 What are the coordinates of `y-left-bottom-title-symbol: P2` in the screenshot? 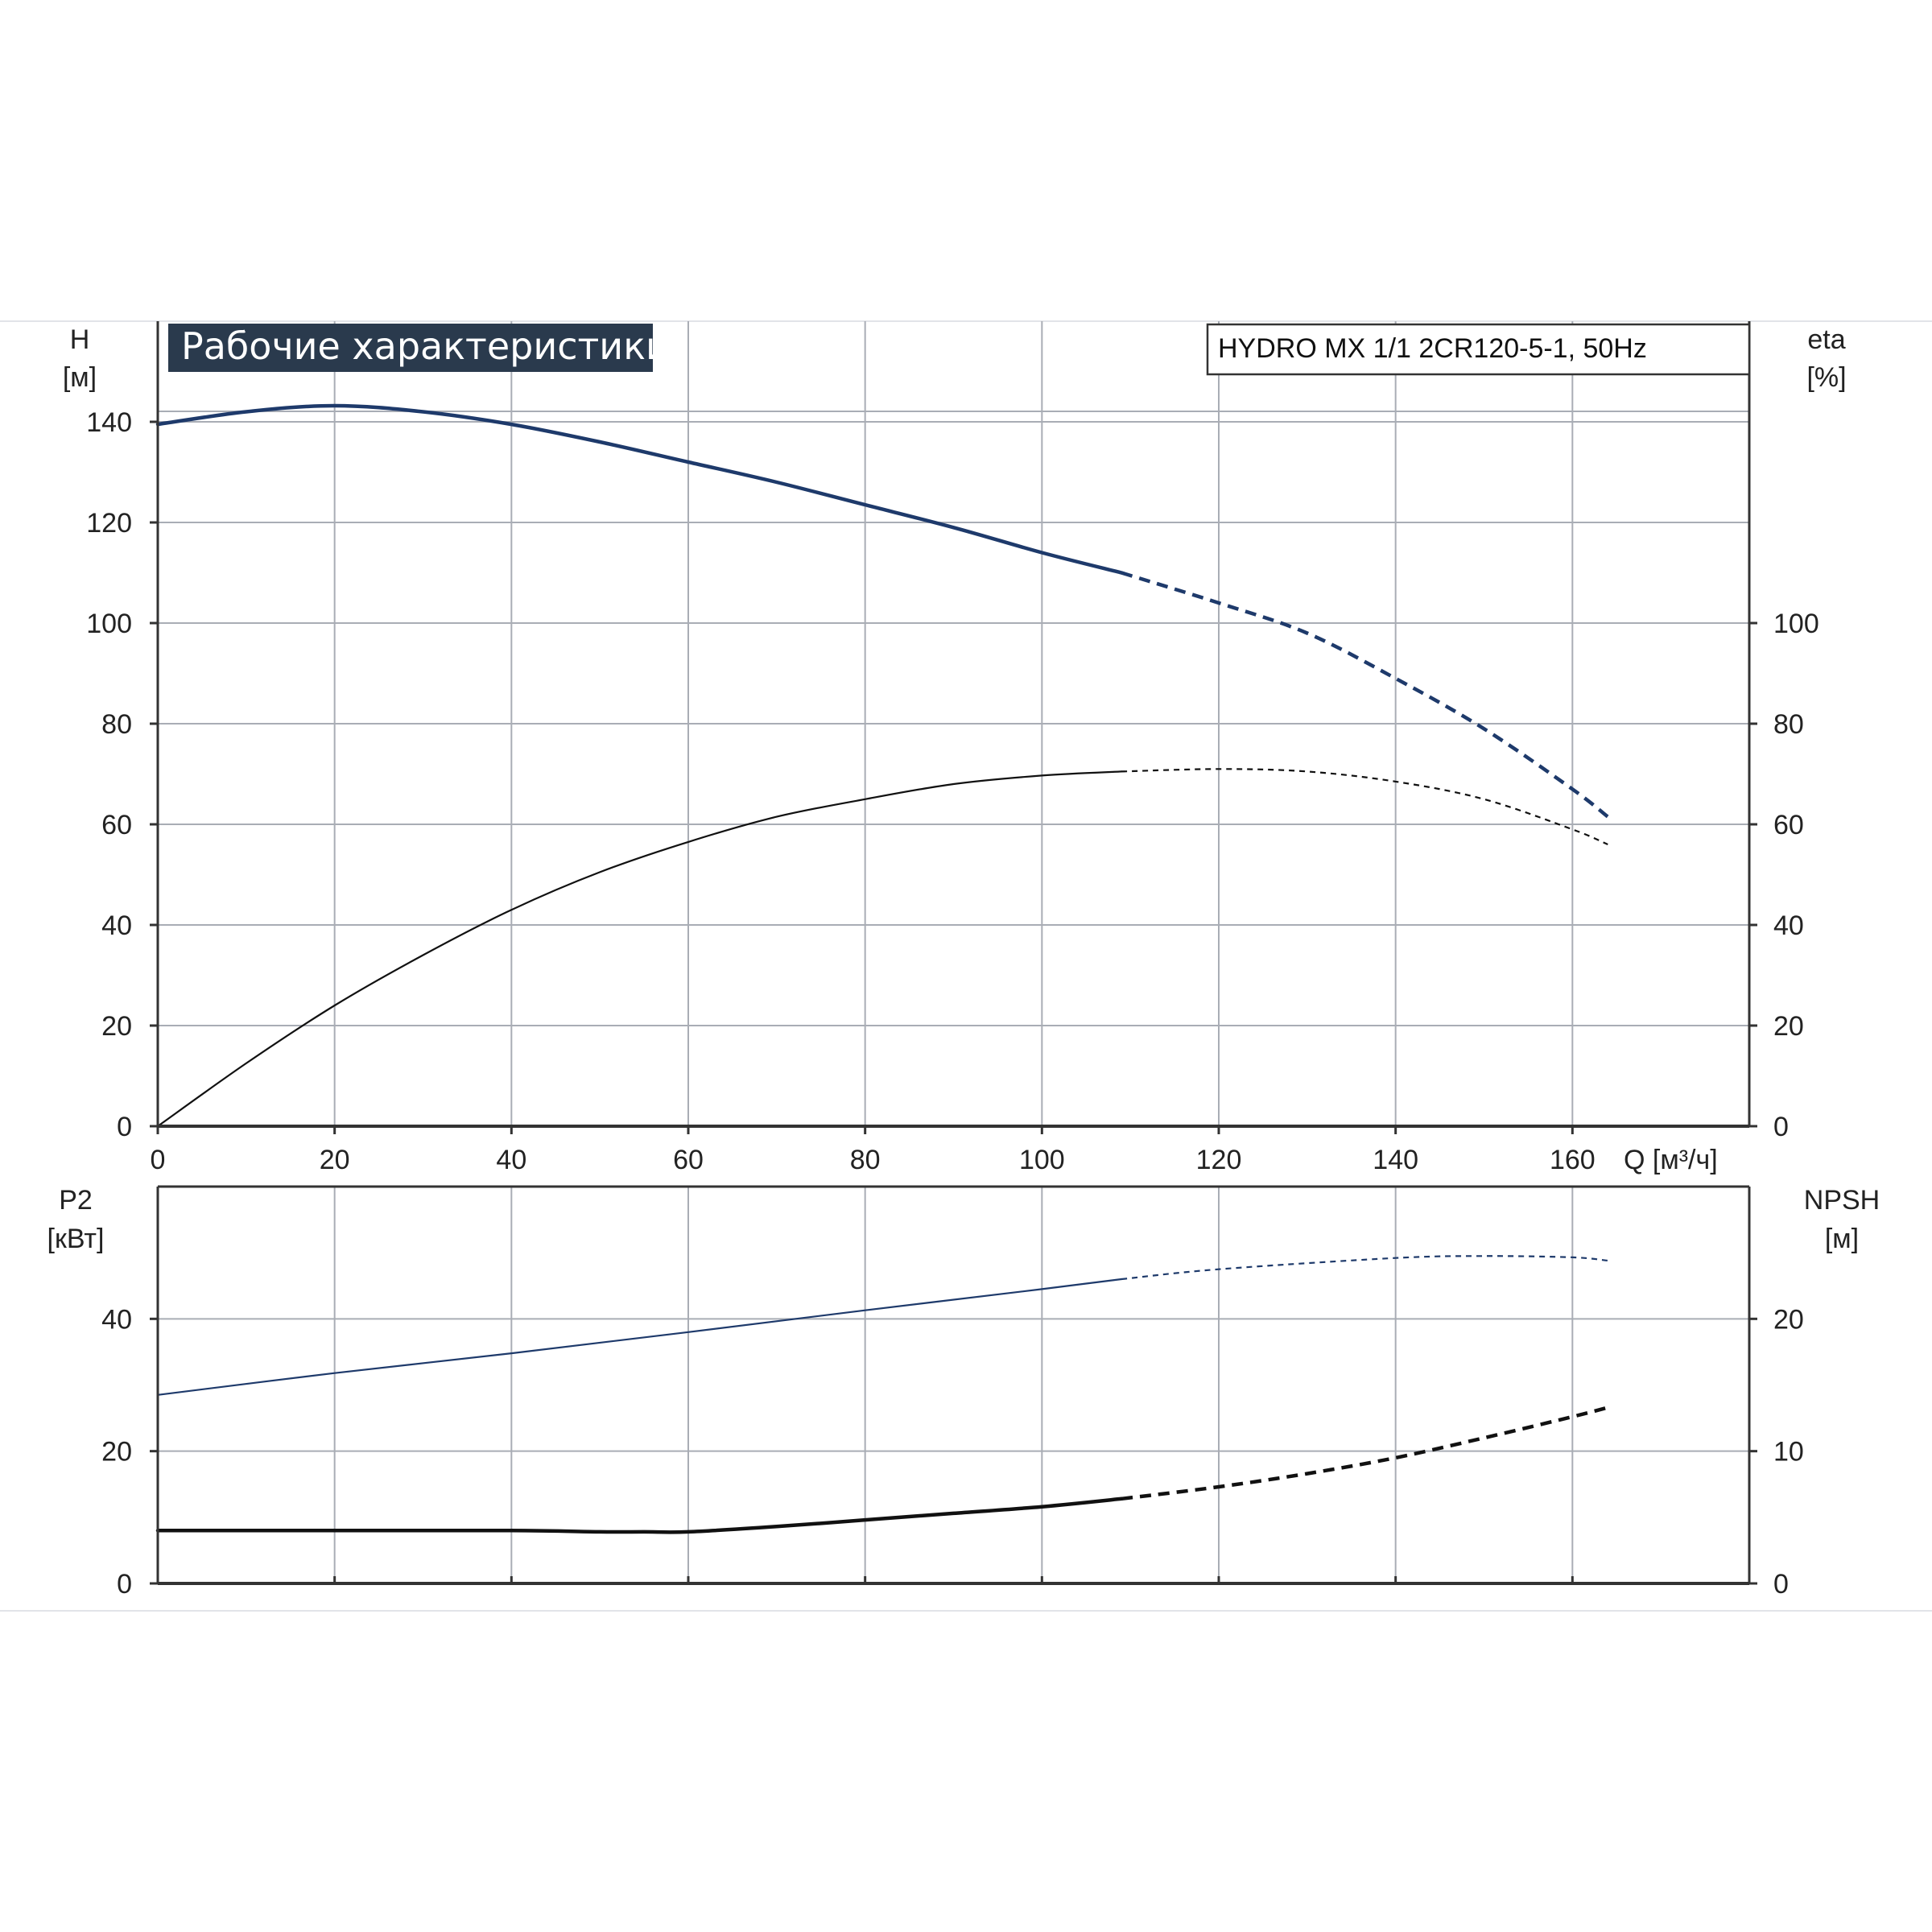 It's located at (76, 1200).